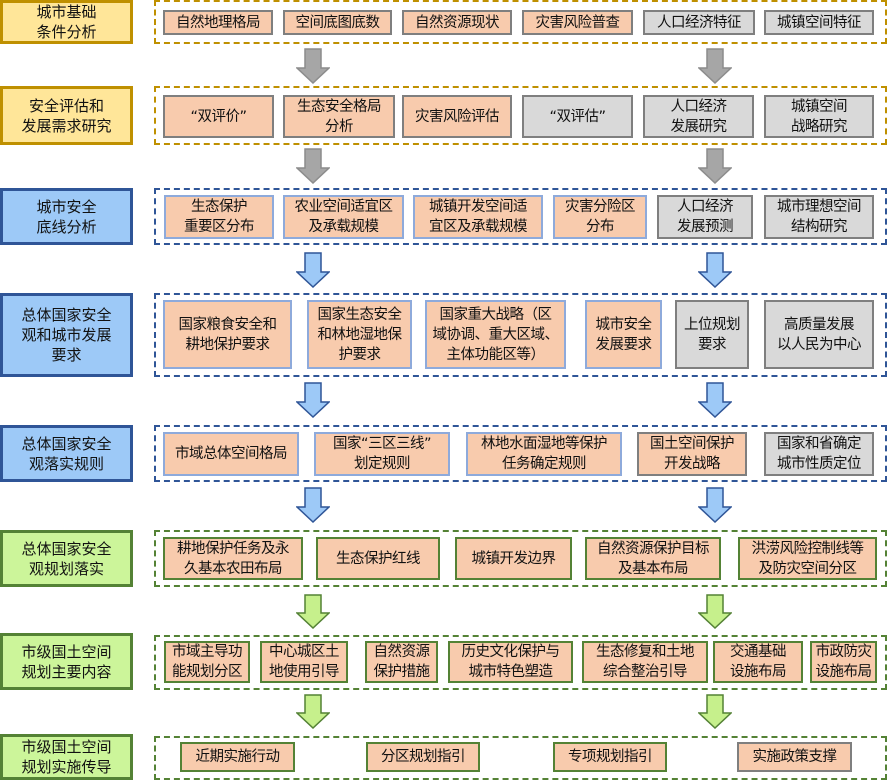  Describe the element at coordinates (843, 662) in the screenshot. I see `stage-item: 市政防灾 设施布局` at that location.